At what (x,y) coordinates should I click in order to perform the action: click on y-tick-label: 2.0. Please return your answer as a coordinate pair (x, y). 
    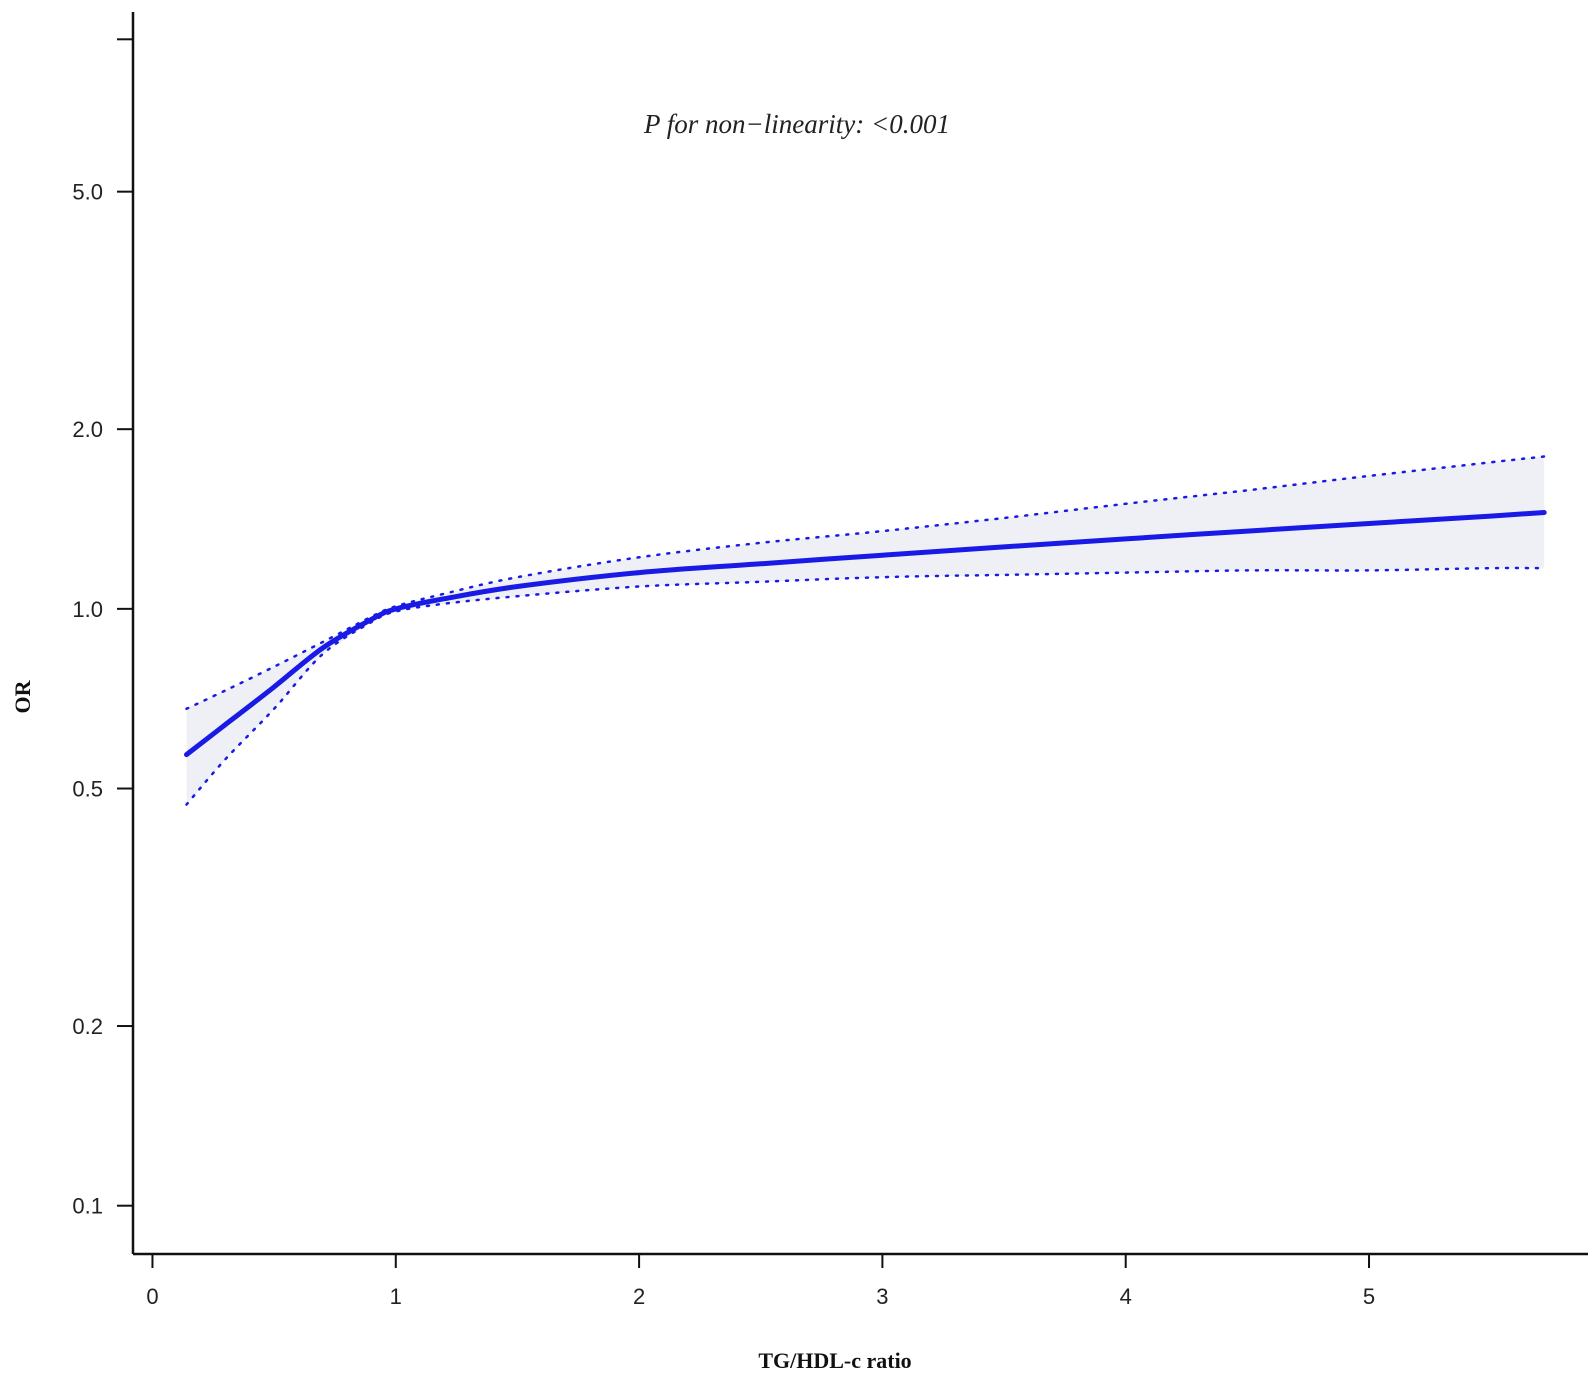
    Looking at the image, I should click on (87, 429).